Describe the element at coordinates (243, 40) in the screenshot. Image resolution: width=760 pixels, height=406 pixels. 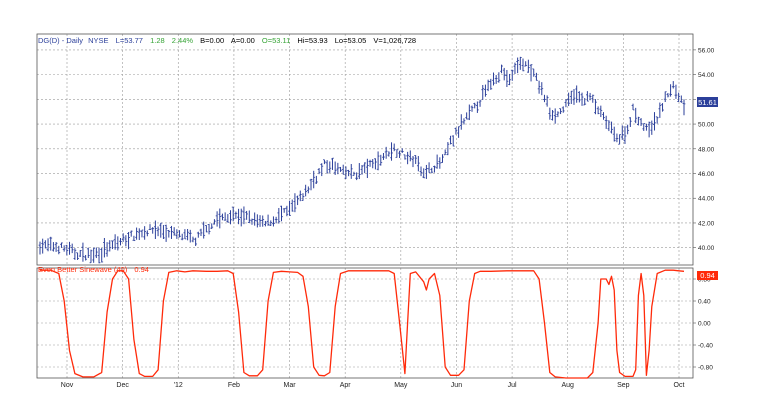
I see `ask: A=0.00` at that location.